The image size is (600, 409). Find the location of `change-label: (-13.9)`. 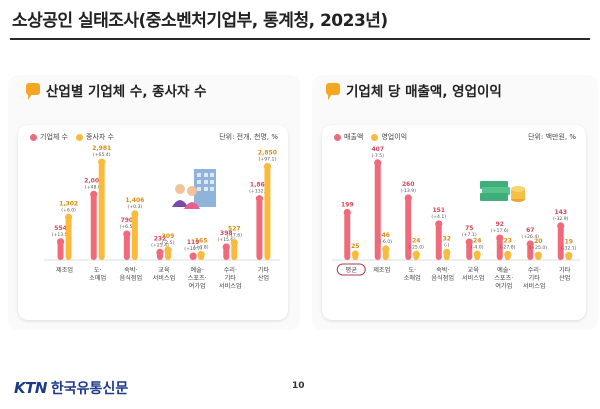

change-label: (-13.9) is located at coordinates (409, 191).